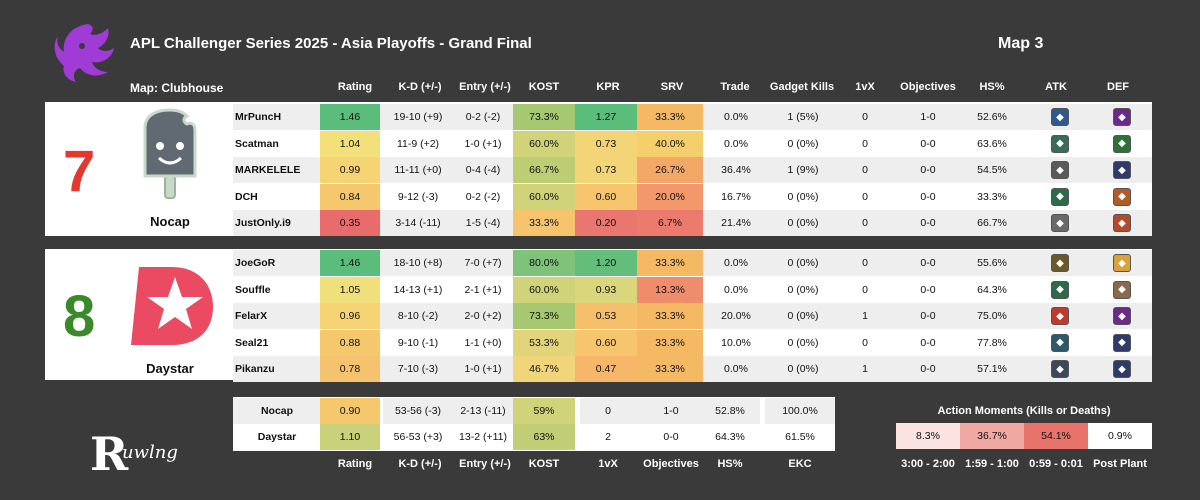 Image resolution: width=1200 pixels, height=500 pixels. What do you see at coordinates (606, 342) in the screenshot?
I see `stat-kpr: 0.60` at bounding box center [606, 342].